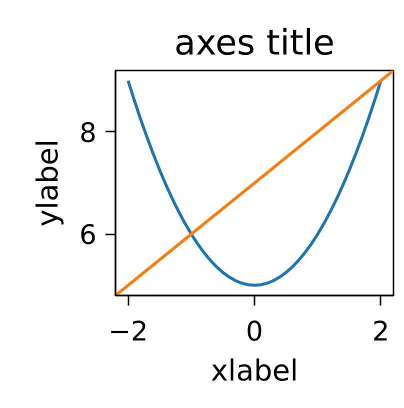  Describe the element at coordinates (254, 44) in the screenshot. I see `chart-title: axes title` at that location.